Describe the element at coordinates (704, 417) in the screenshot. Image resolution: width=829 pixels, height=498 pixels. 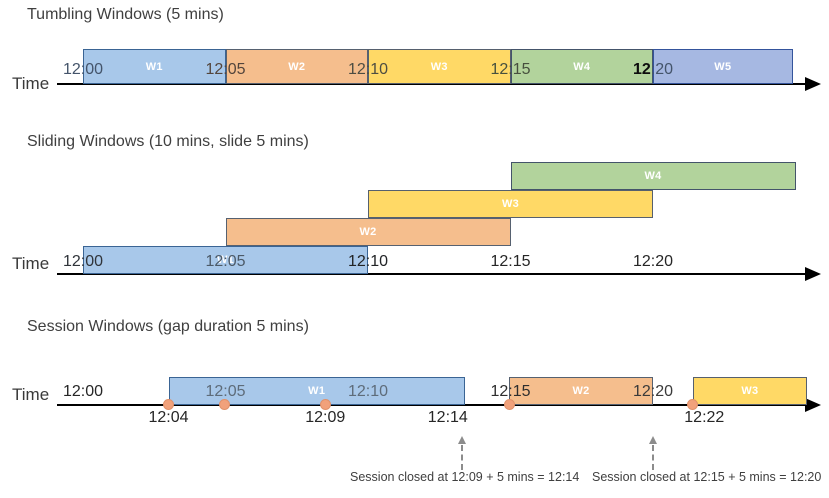
I see `event-time-label: 12:22` at that location.